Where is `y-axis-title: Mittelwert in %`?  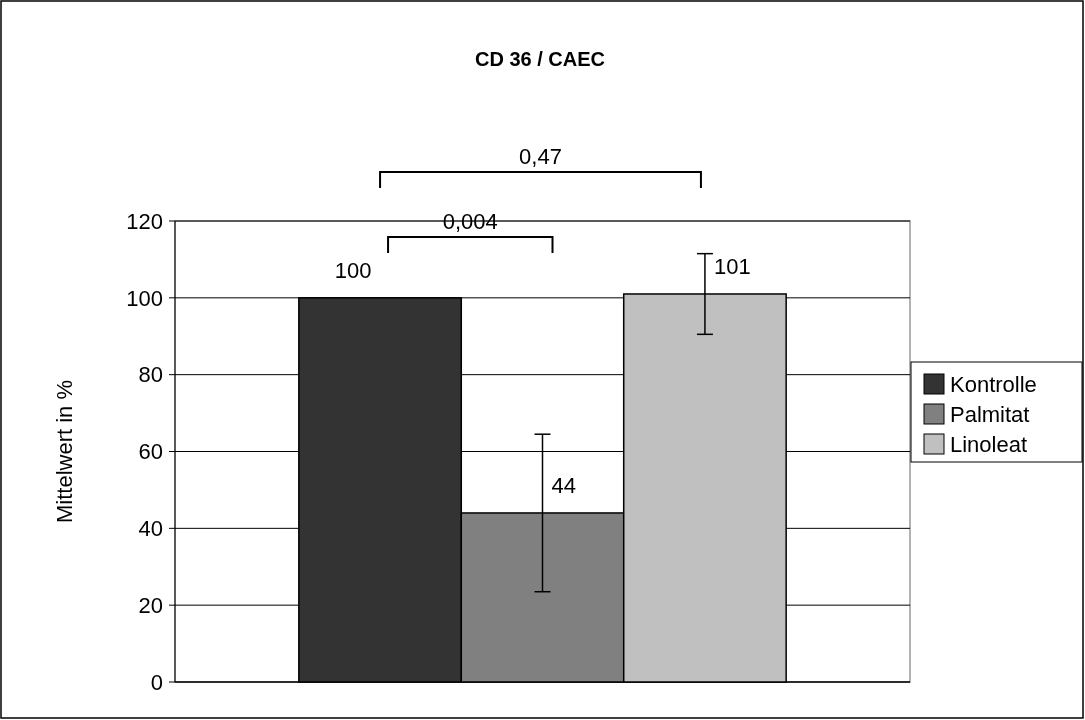
y-axis-title: Mittelwert in % is located at coordinates (64, 451).